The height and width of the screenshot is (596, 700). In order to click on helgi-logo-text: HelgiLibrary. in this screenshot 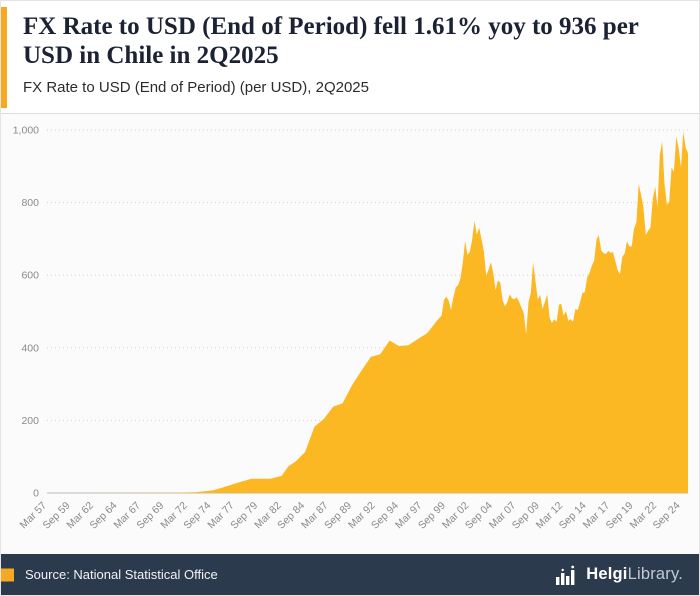, I will do `click(634, 574)`.